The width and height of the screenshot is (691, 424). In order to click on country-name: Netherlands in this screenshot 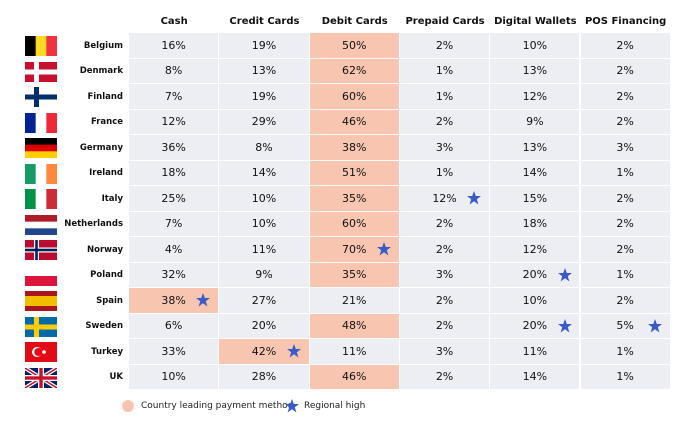, I will do `click(93, 224)`.